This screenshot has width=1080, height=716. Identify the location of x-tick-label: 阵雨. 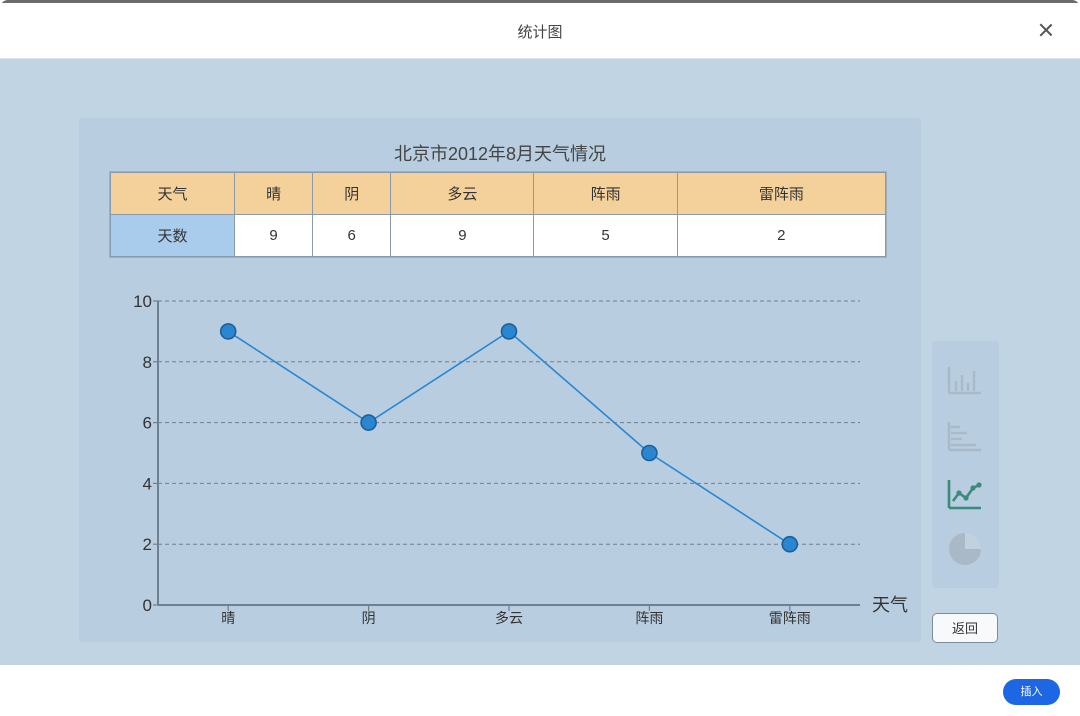
(649, 618).